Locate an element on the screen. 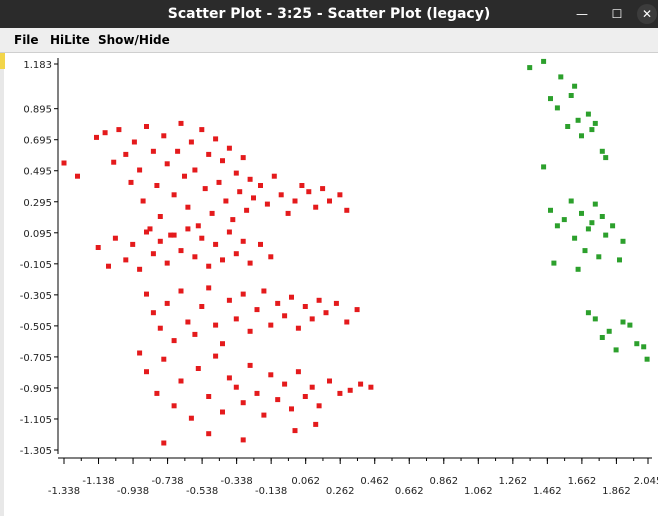 The image size is (658, 516). maximize-button: ☐ is located at coordinates (617, 14).